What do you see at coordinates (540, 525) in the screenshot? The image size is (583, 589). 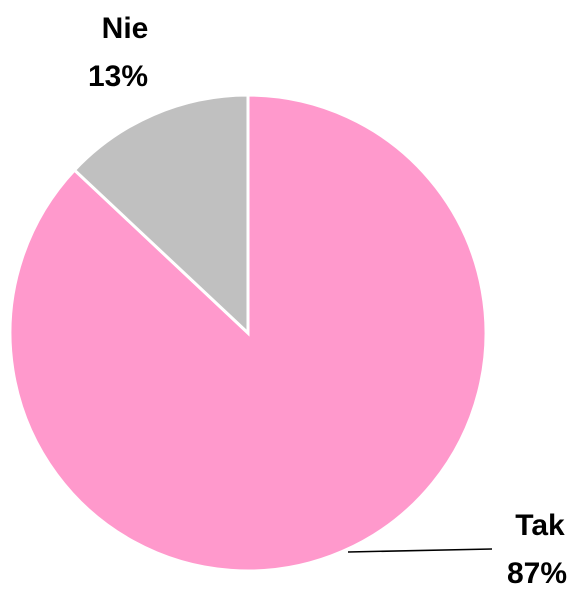 I see `slice-label: Tak` at bounding box center [540, 525].